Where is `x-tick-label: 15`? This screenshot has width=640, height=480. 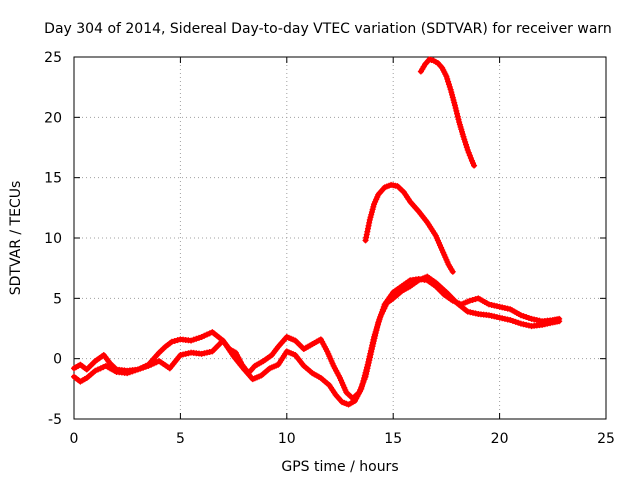 x-tick-label: 15 is located at coordinates (393, 439).